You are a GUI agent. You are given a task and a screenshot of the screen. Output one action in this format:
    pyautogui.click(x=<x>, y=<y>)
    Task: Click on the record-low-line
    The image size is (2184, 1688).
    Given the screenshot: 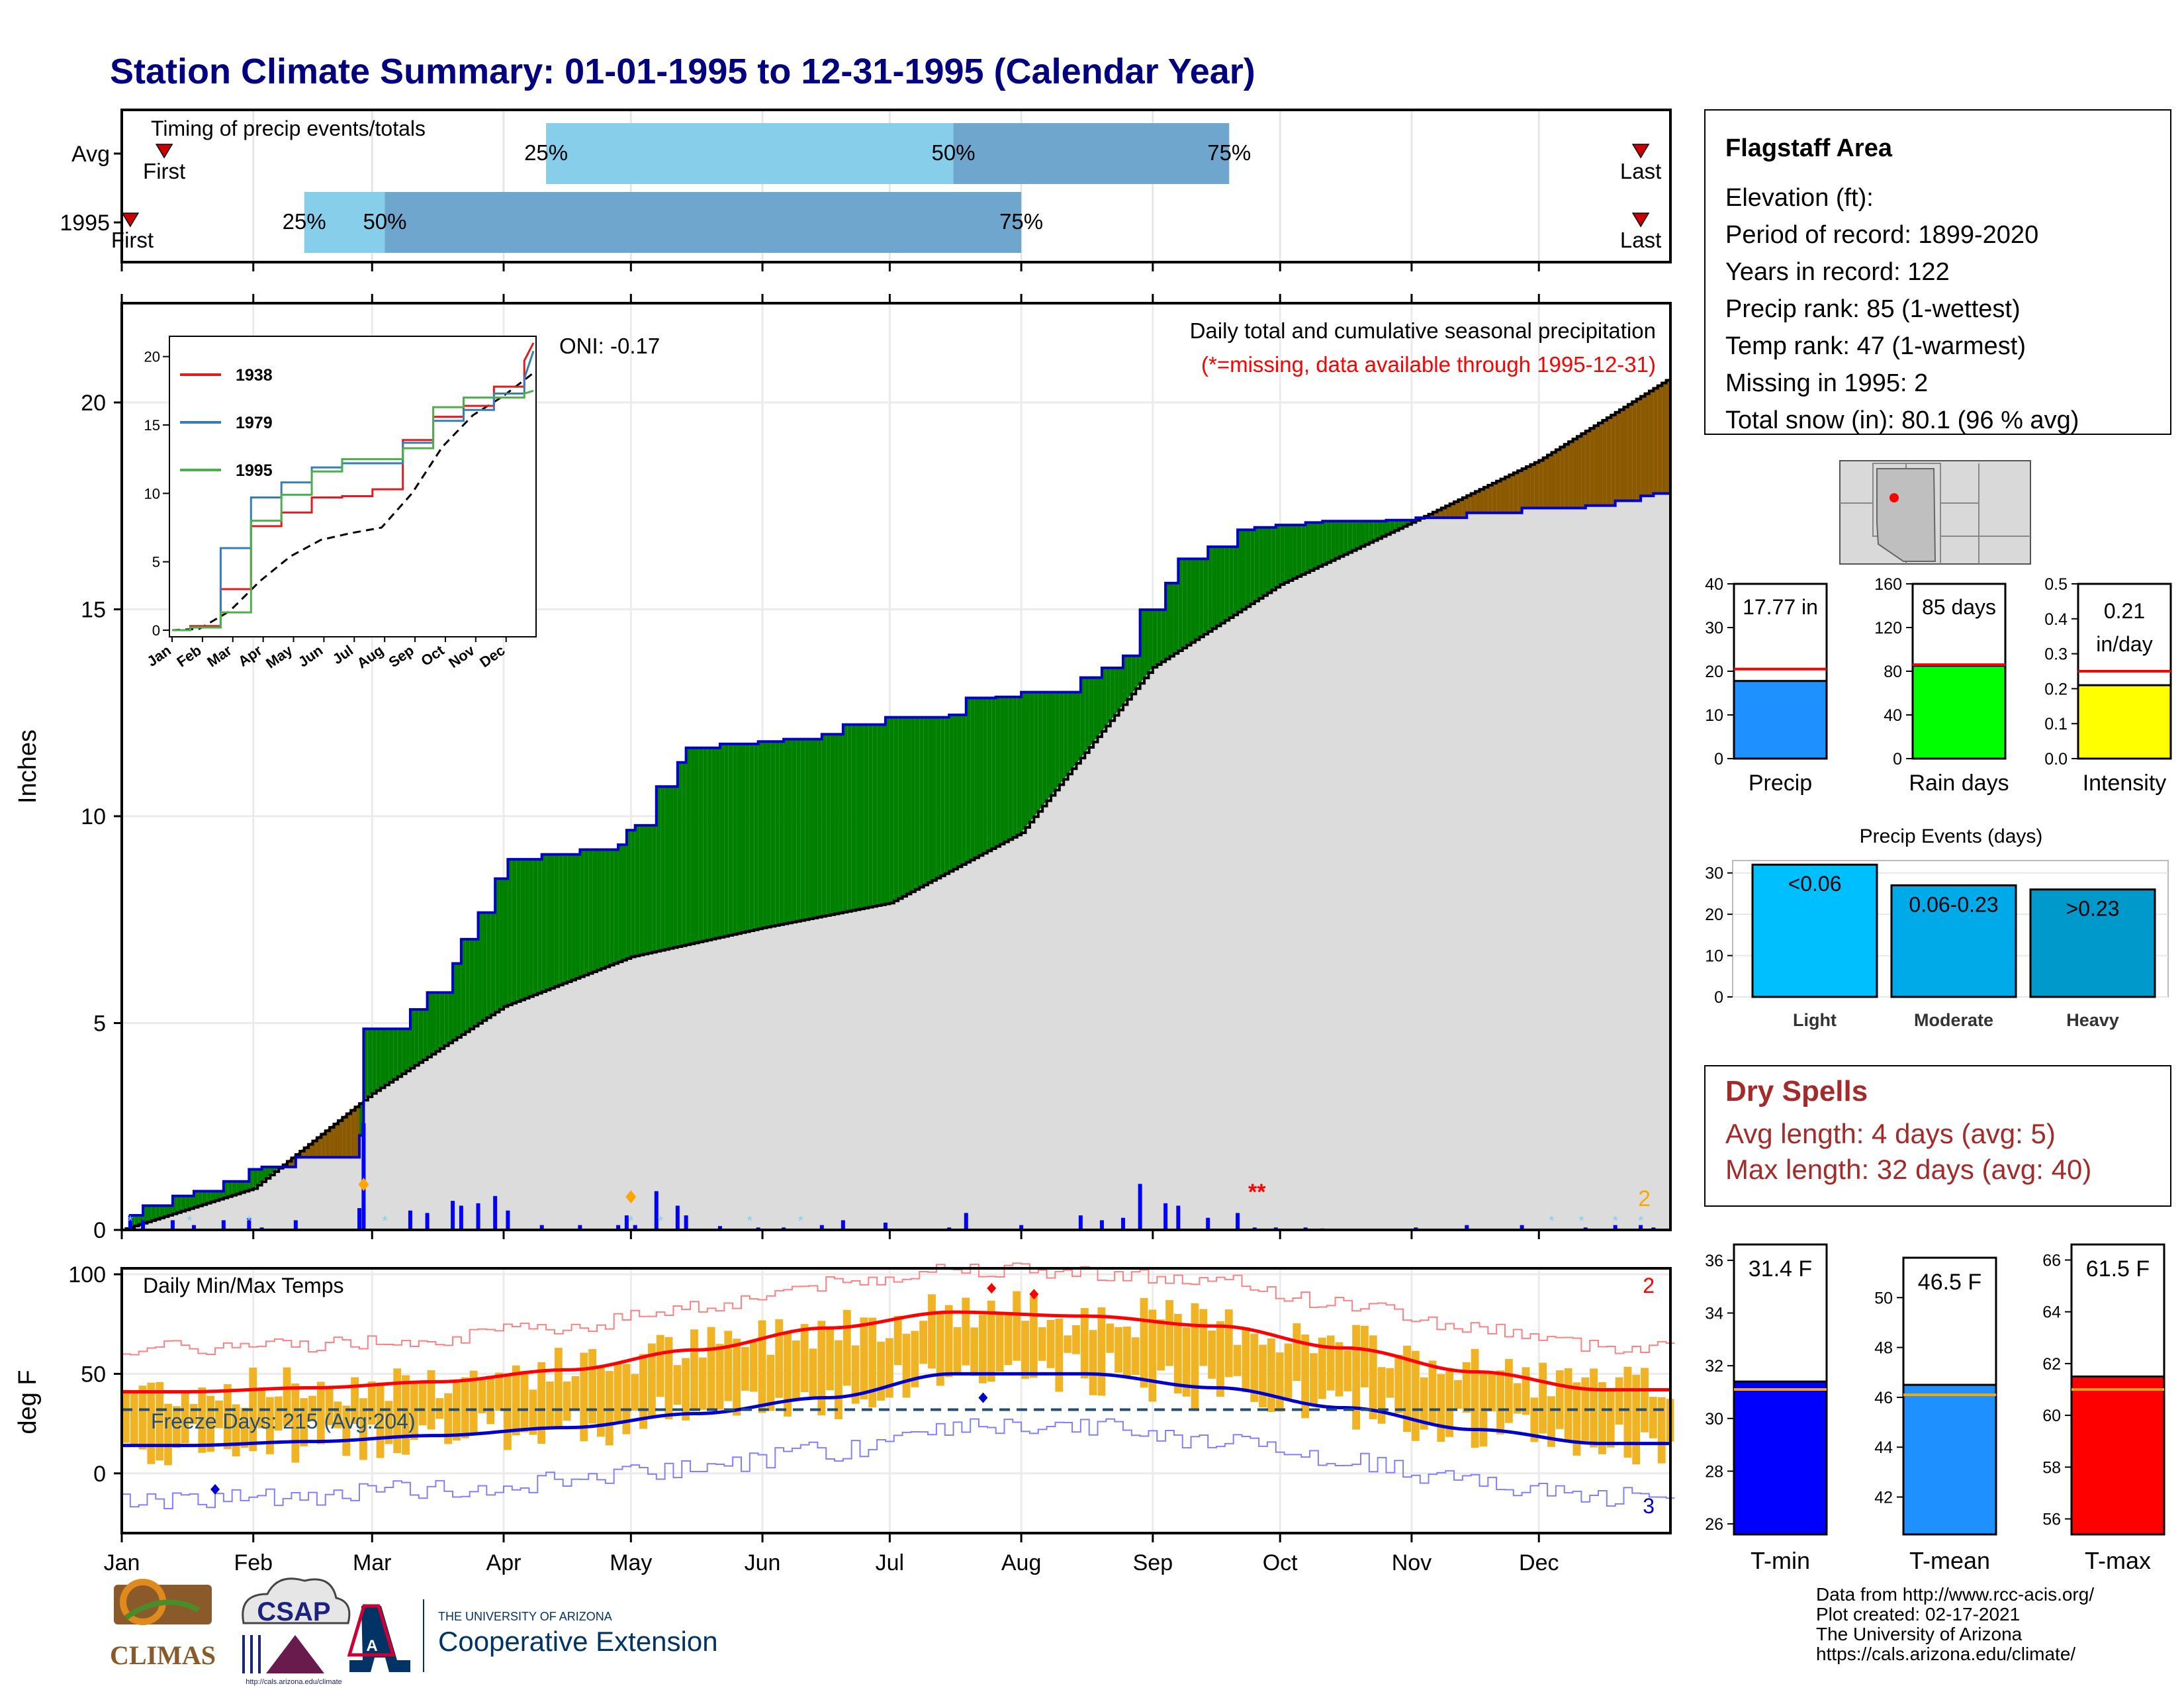 What is the action you would take?
    pyautogui.click(x=899, y=1463)
    